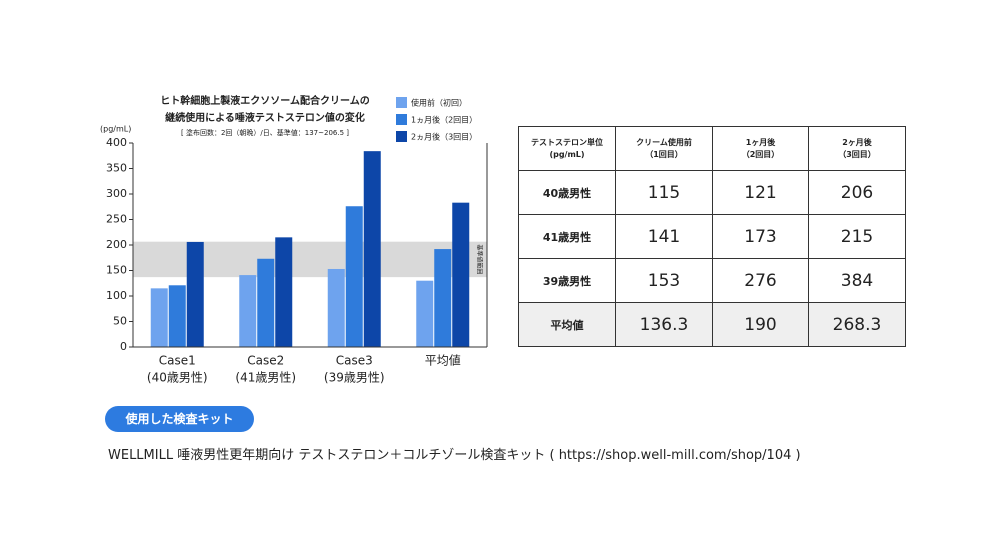 The height and width of the screenshot is (560, 1000). Describe the element at coordinates (116, 270) in the screenshot. I see `y-tick-label: 150` at that location.